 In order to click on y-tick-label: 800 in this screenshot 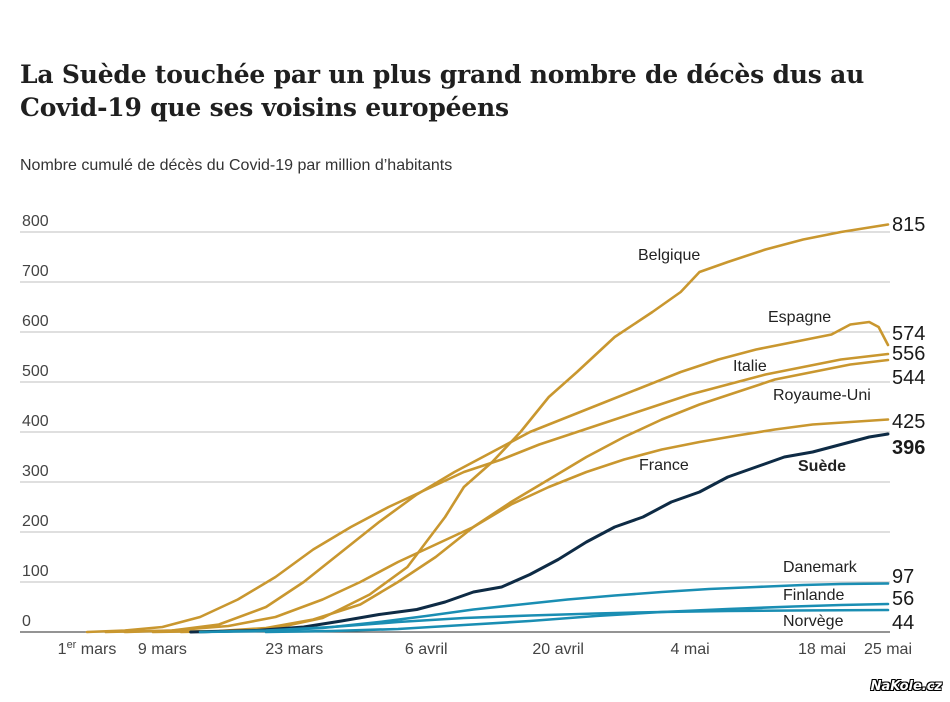, I will do `click(35, 221)`.